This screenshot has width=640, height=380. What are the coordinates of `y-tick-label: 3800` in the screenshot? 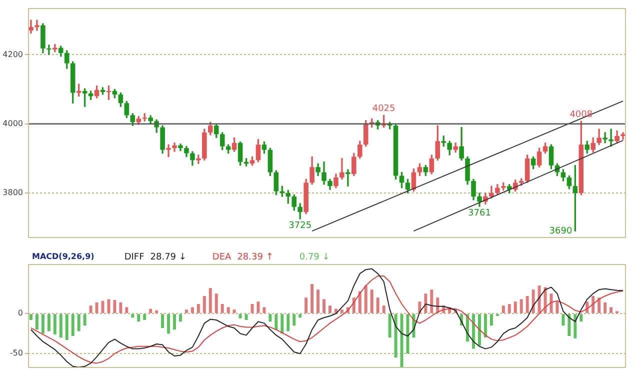 It's located at (12, 193).